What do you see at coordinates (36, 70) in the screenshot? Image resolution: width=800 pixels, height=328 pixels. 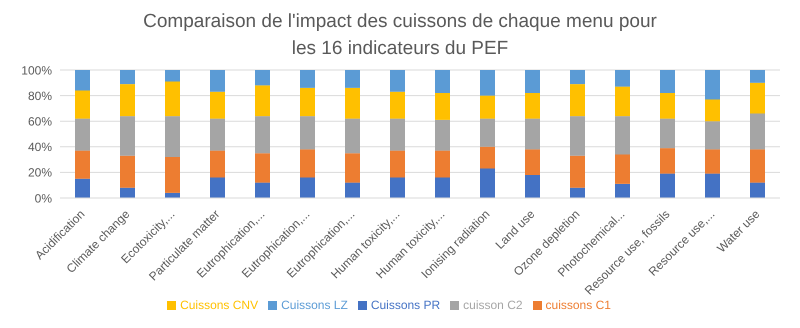 I see `y-tick-label: 100%` at bounding box center [36, 70].